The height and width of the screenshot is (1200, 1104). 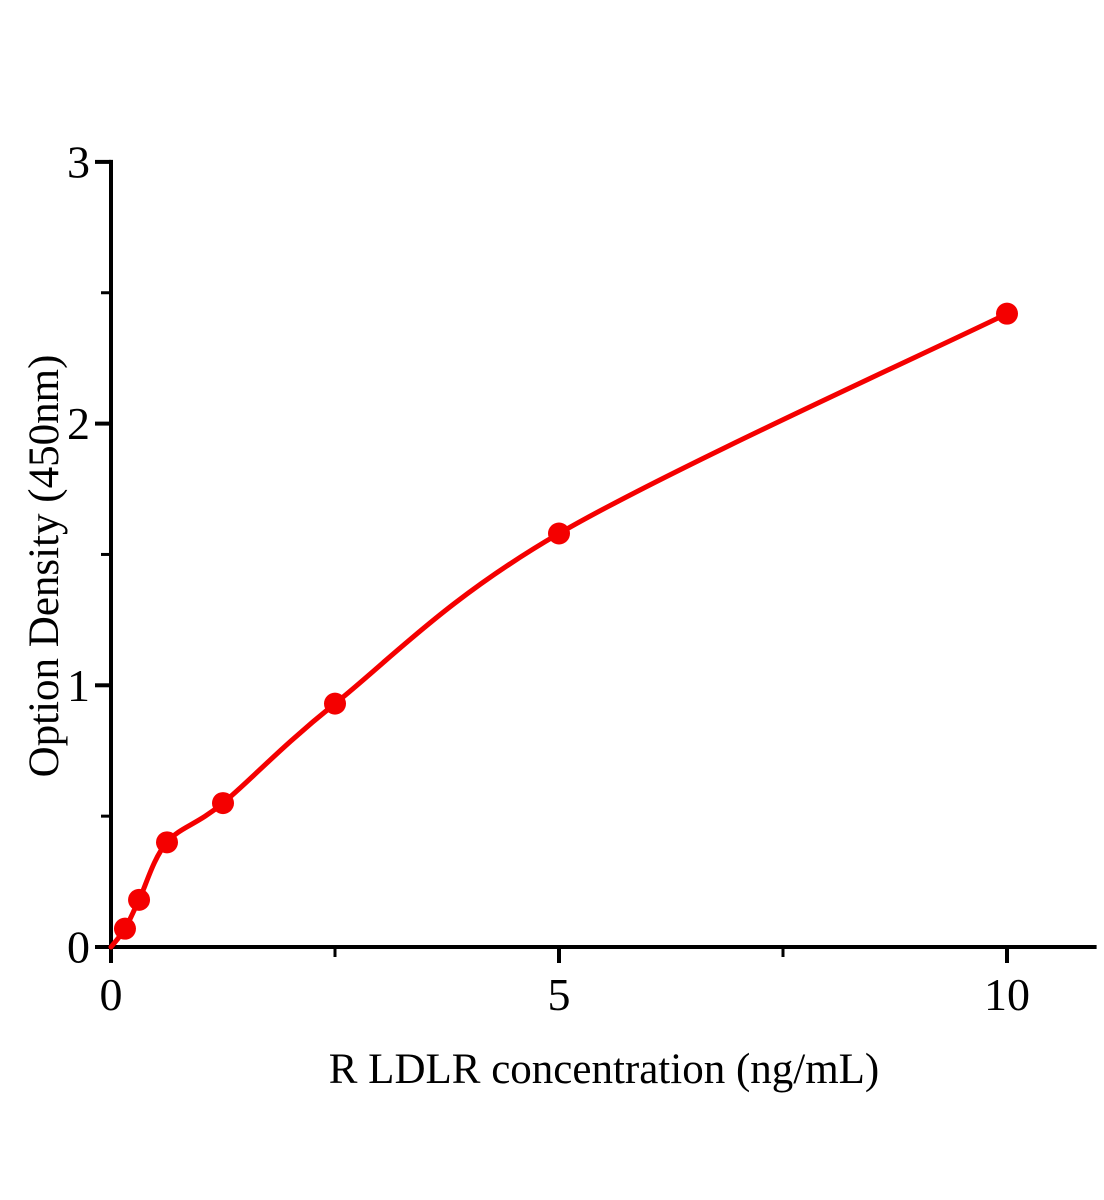 What do you see at coordinates (559, 994) in the screenshot?
I see `x-tick-label: 5` at bounding box center [559, 994].